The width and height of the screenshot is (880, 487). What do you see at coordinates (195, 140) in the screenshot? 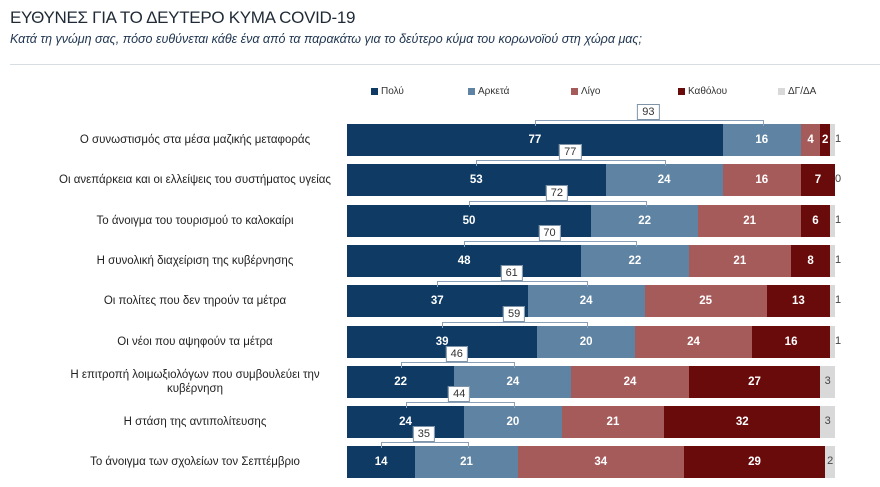
I see `category-label: Ο συνωστισμός στα μέσα μαζικής μεταφοράς` at bounding box center [195, 140].